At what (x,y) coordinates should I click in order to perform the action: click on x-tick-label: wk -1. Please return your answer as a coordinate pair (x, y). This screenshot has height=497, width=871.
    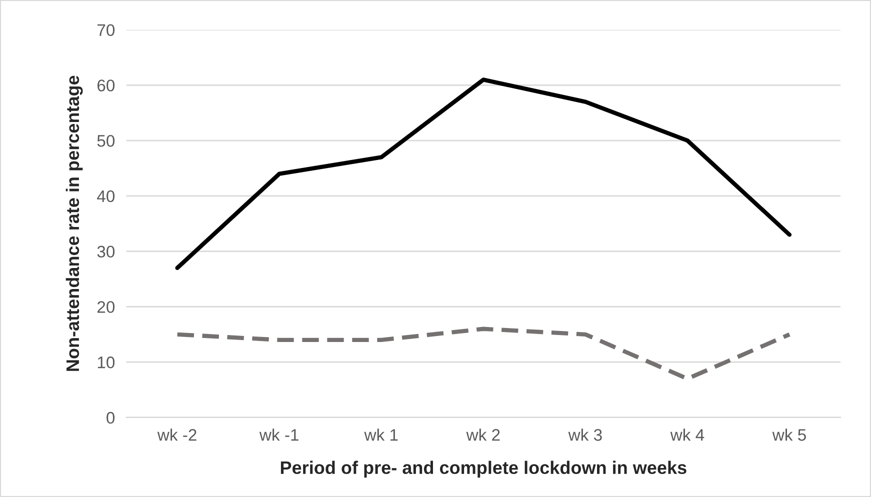
    Looking at the image, I should click on (278, 434).